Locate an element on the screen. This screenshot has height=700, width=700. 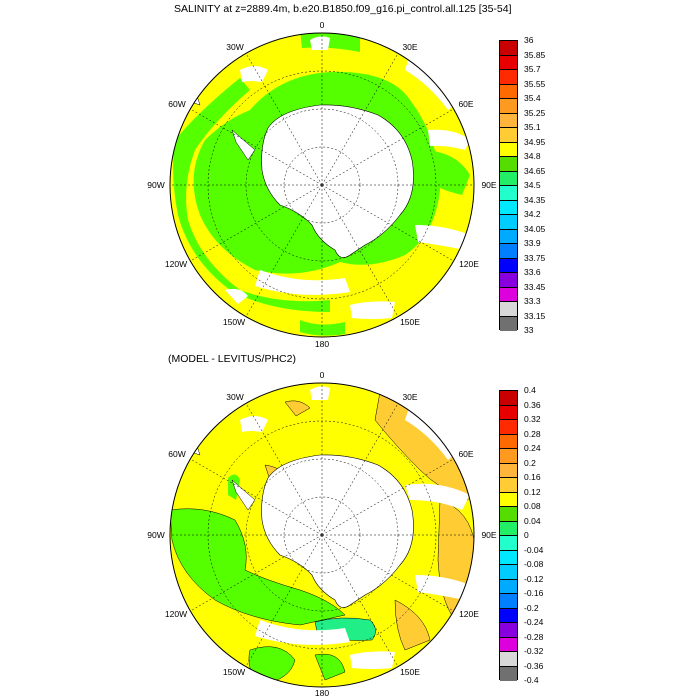
colorbar-tick-label: -0.32 is located at coordinates (534, 651).